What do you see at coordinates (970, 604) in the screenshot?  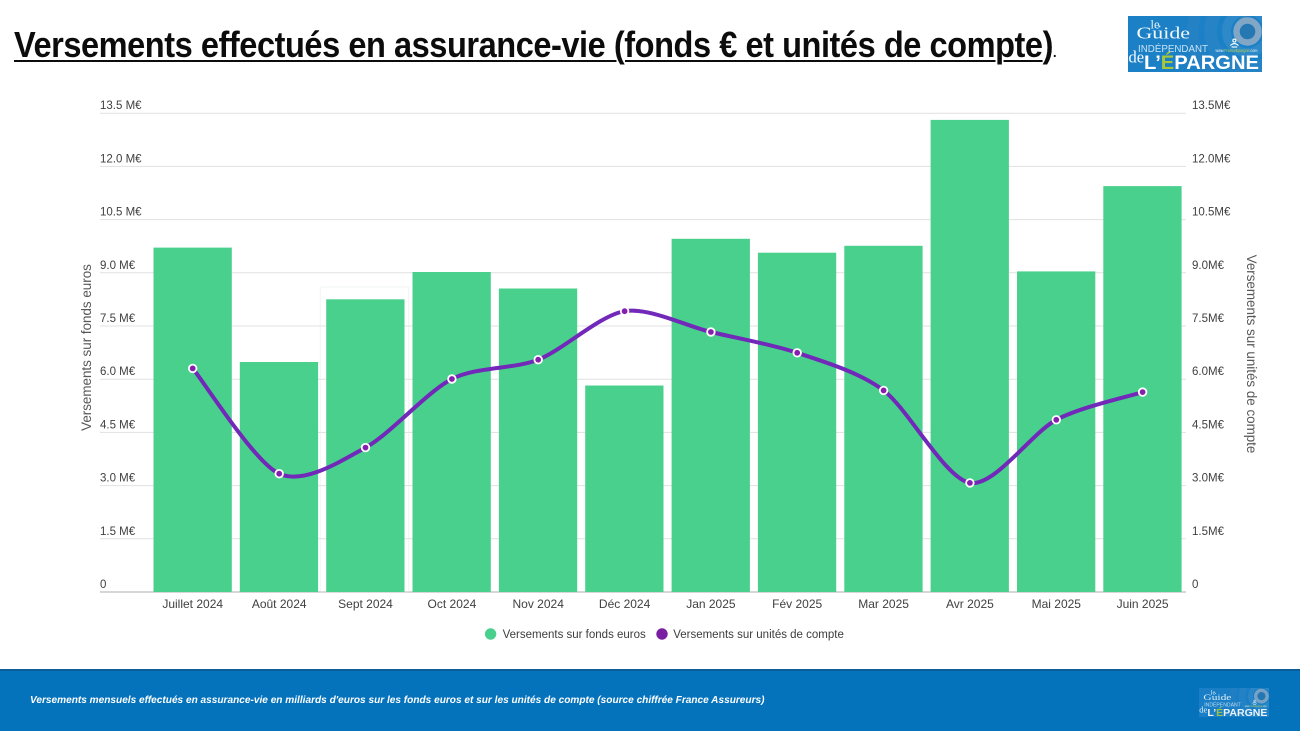 I see `svg-text: Avr 2025` at bounding box center [970, 604].